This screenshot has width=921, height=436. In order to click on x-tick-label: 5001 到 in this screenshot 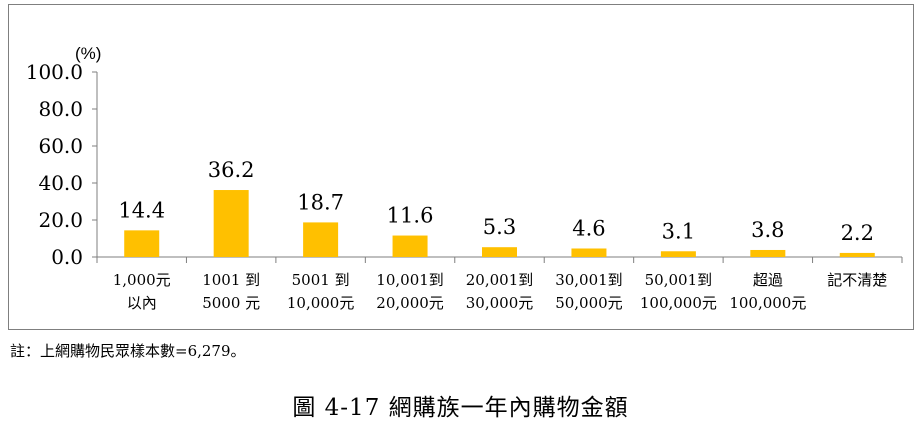, I will do `click(321, 280)`.